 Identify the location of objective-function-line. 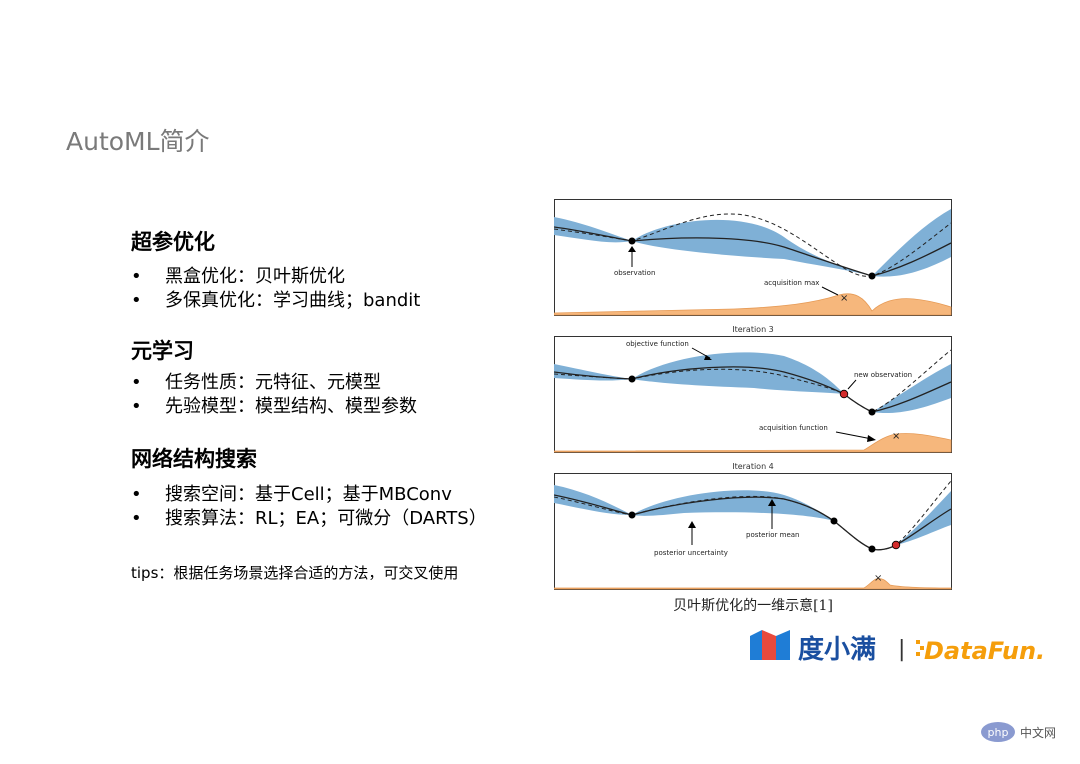
(753, 381).